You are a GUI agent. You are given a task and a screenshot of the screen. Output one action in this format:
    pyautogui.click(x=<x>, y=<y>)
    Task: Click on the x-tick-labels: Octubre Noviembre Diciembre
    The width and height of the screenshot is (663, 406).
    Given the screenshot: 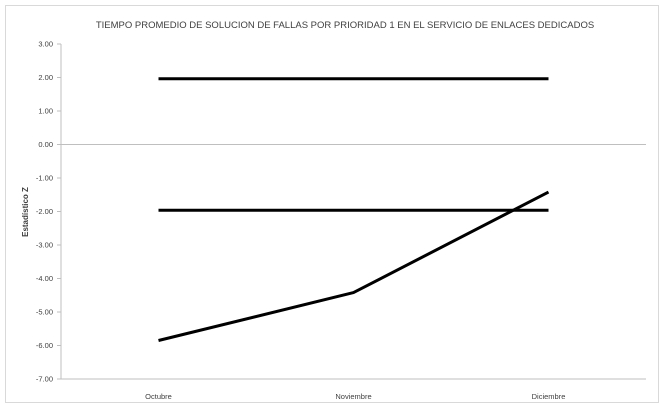 What is the action you would take?
    pyautogui.click(x=355, y=396)
    